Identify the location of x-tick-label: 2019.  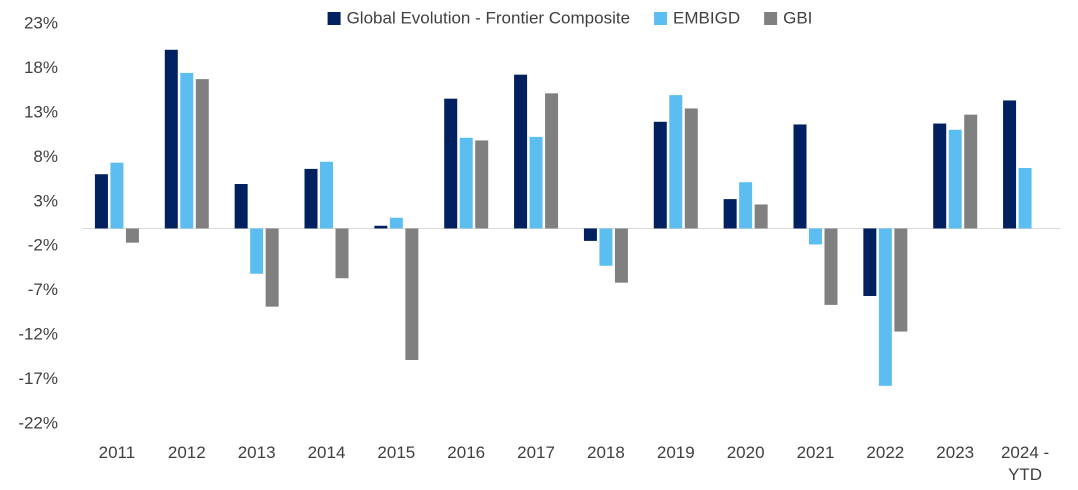
(675, 452).